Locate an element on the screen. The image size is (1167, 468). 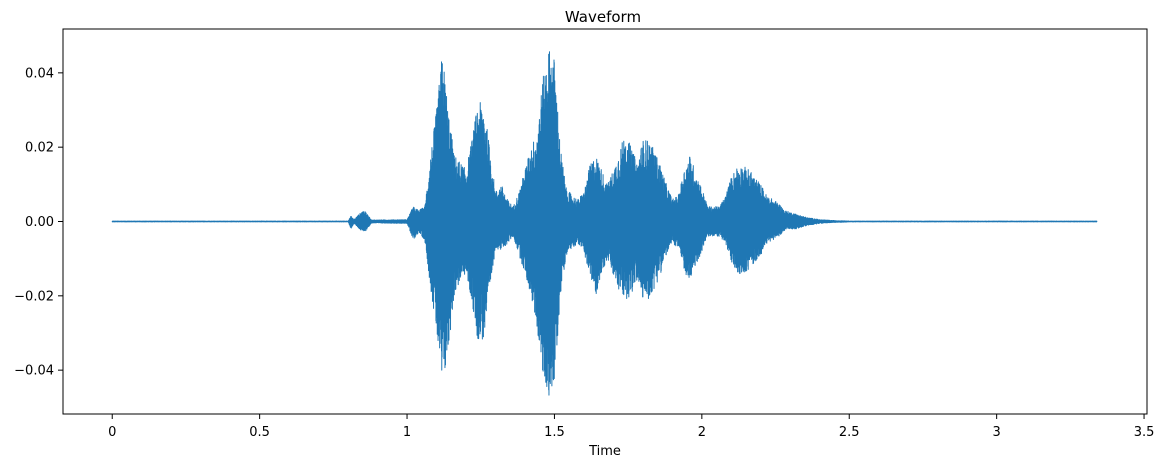
y-tick-label: 0.02 is located at coordinates (39, 148).